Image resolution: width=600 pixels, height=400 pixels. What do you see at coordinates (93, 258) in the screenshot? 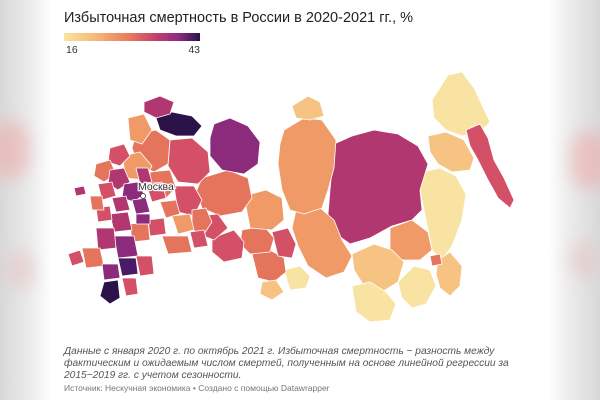
I see `region-krasnodar` at bounding box center [93, 258].